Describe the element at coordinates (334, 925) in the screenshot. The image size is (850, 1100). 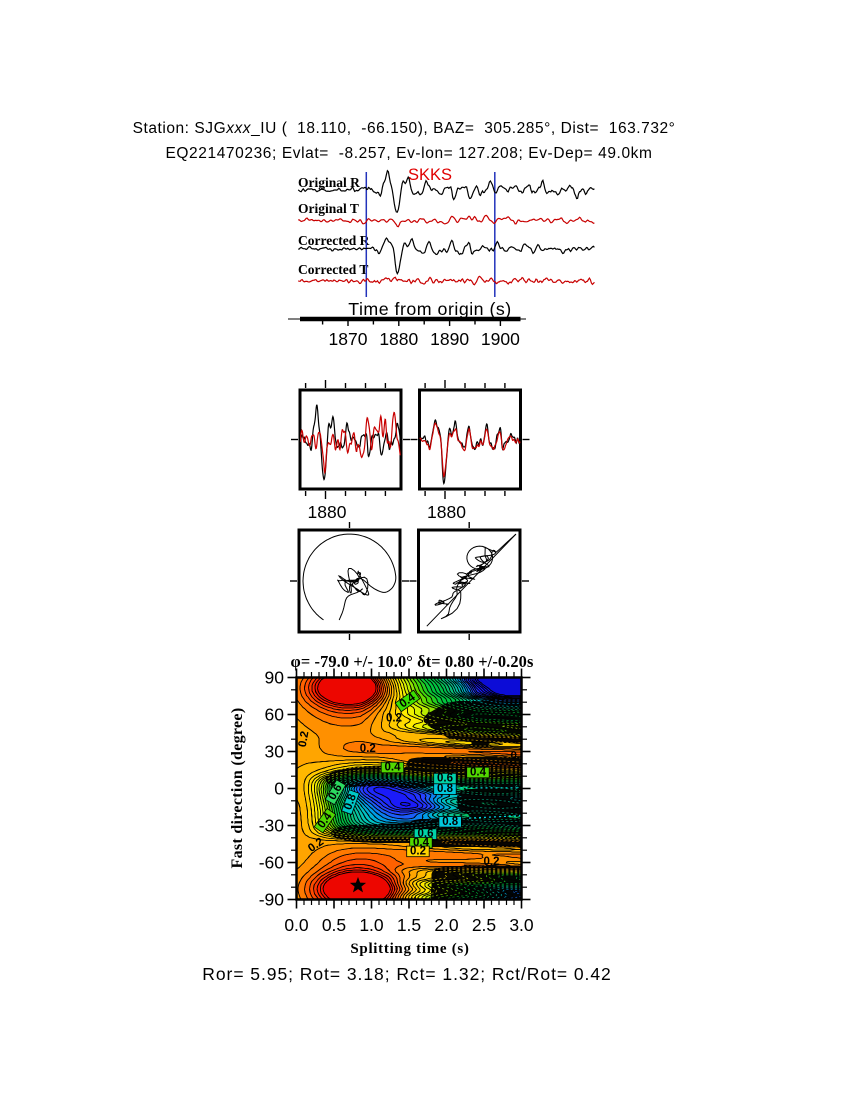
I see `svg-text: 0.5` at that location.